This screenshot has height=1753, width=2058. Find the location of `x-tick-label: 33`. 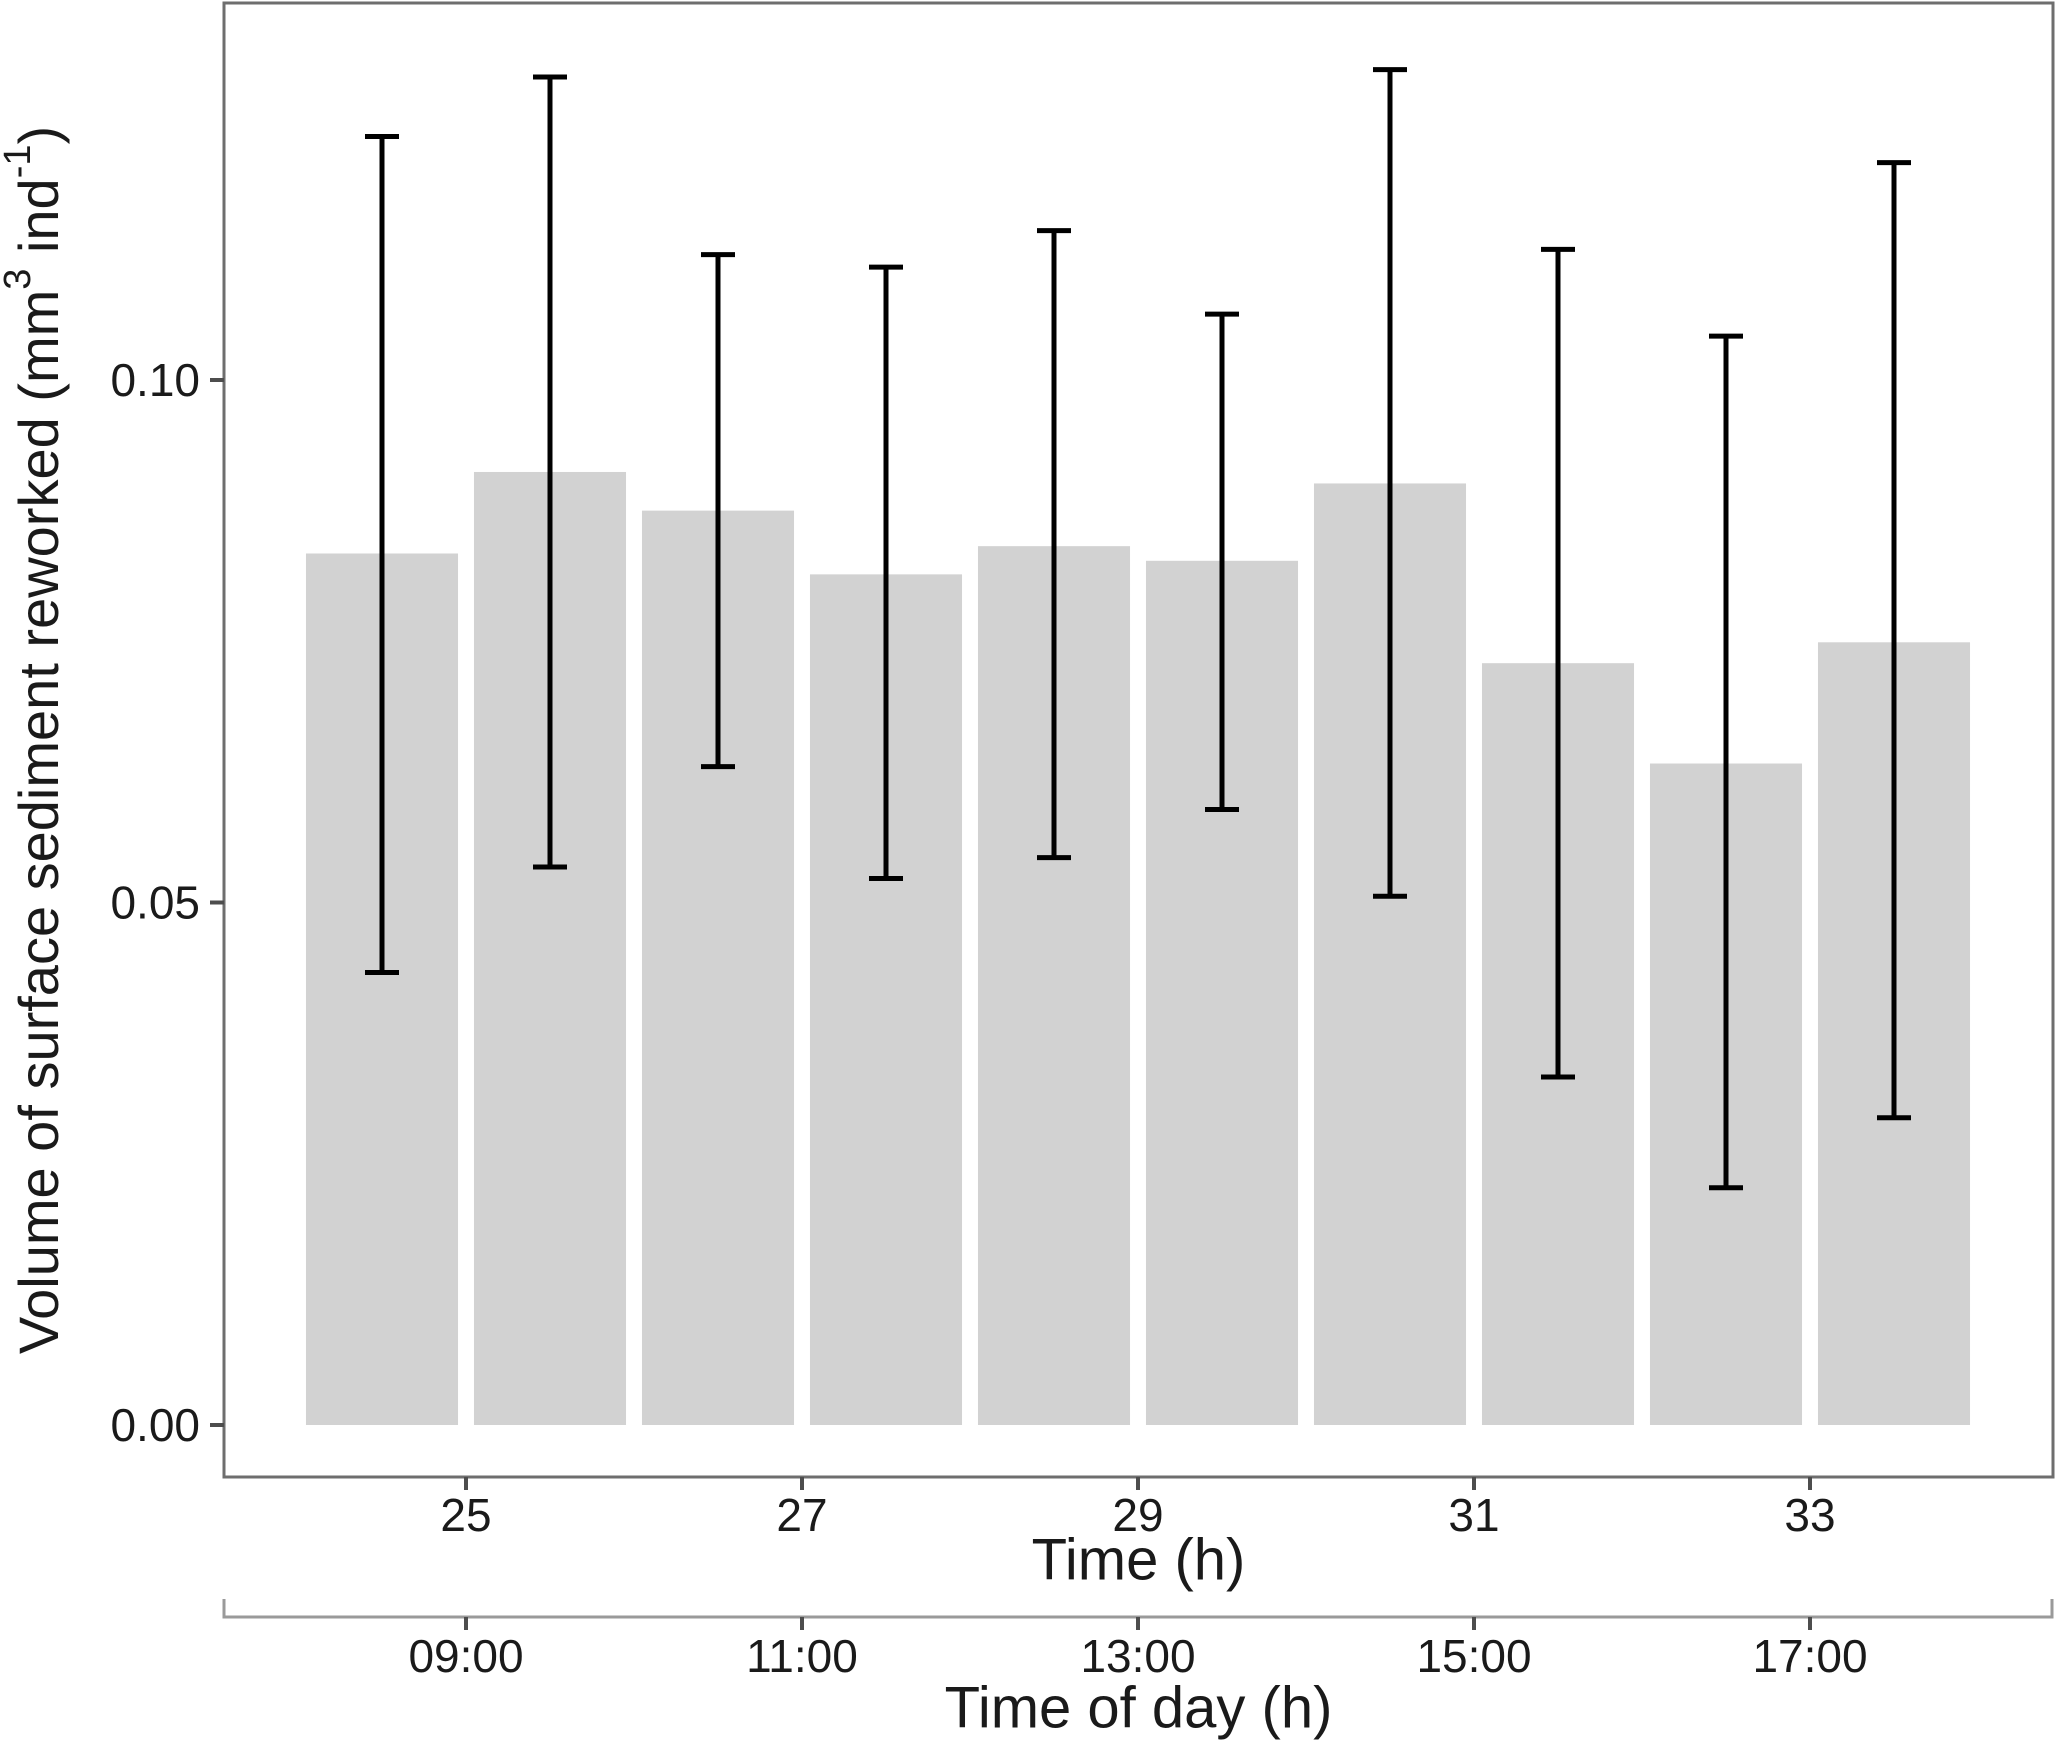

x-tick-label: 33 is located at coordinates (1809, 1515).